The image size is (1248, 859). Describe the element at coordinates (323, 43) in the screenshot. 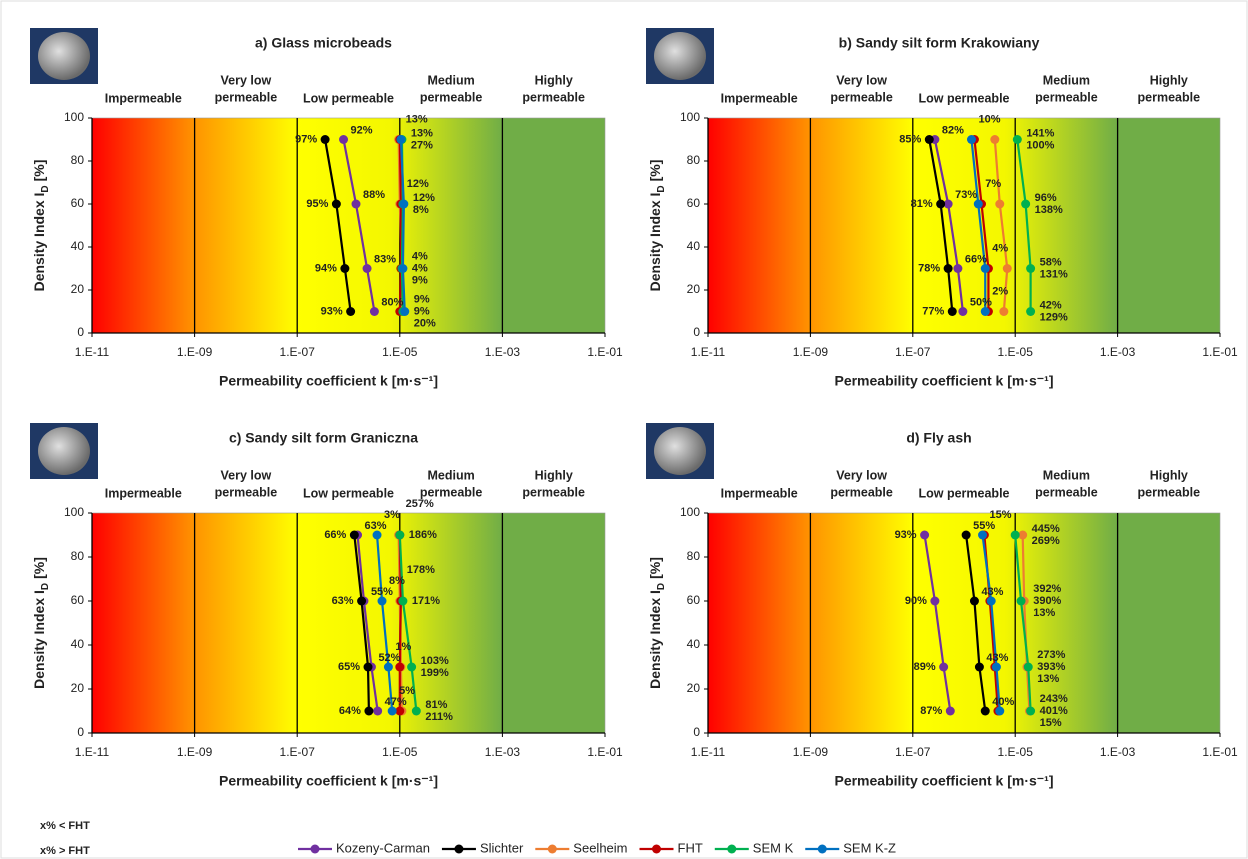

I see `panel-title: a) Glass microbeads` at that location.